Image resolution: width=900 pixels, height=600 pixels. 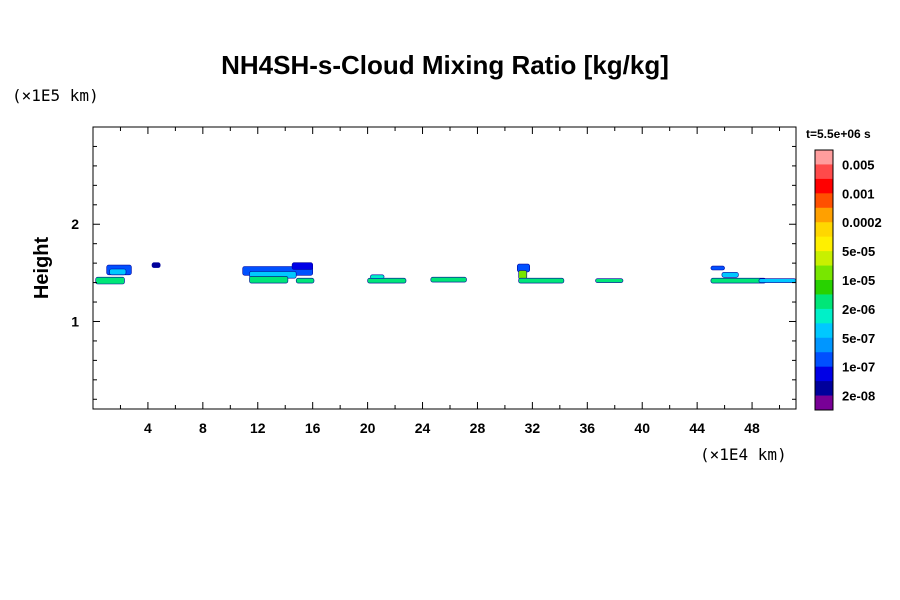 I want to click on colorbar-label: 5e-05, so click(x=858, y=251).